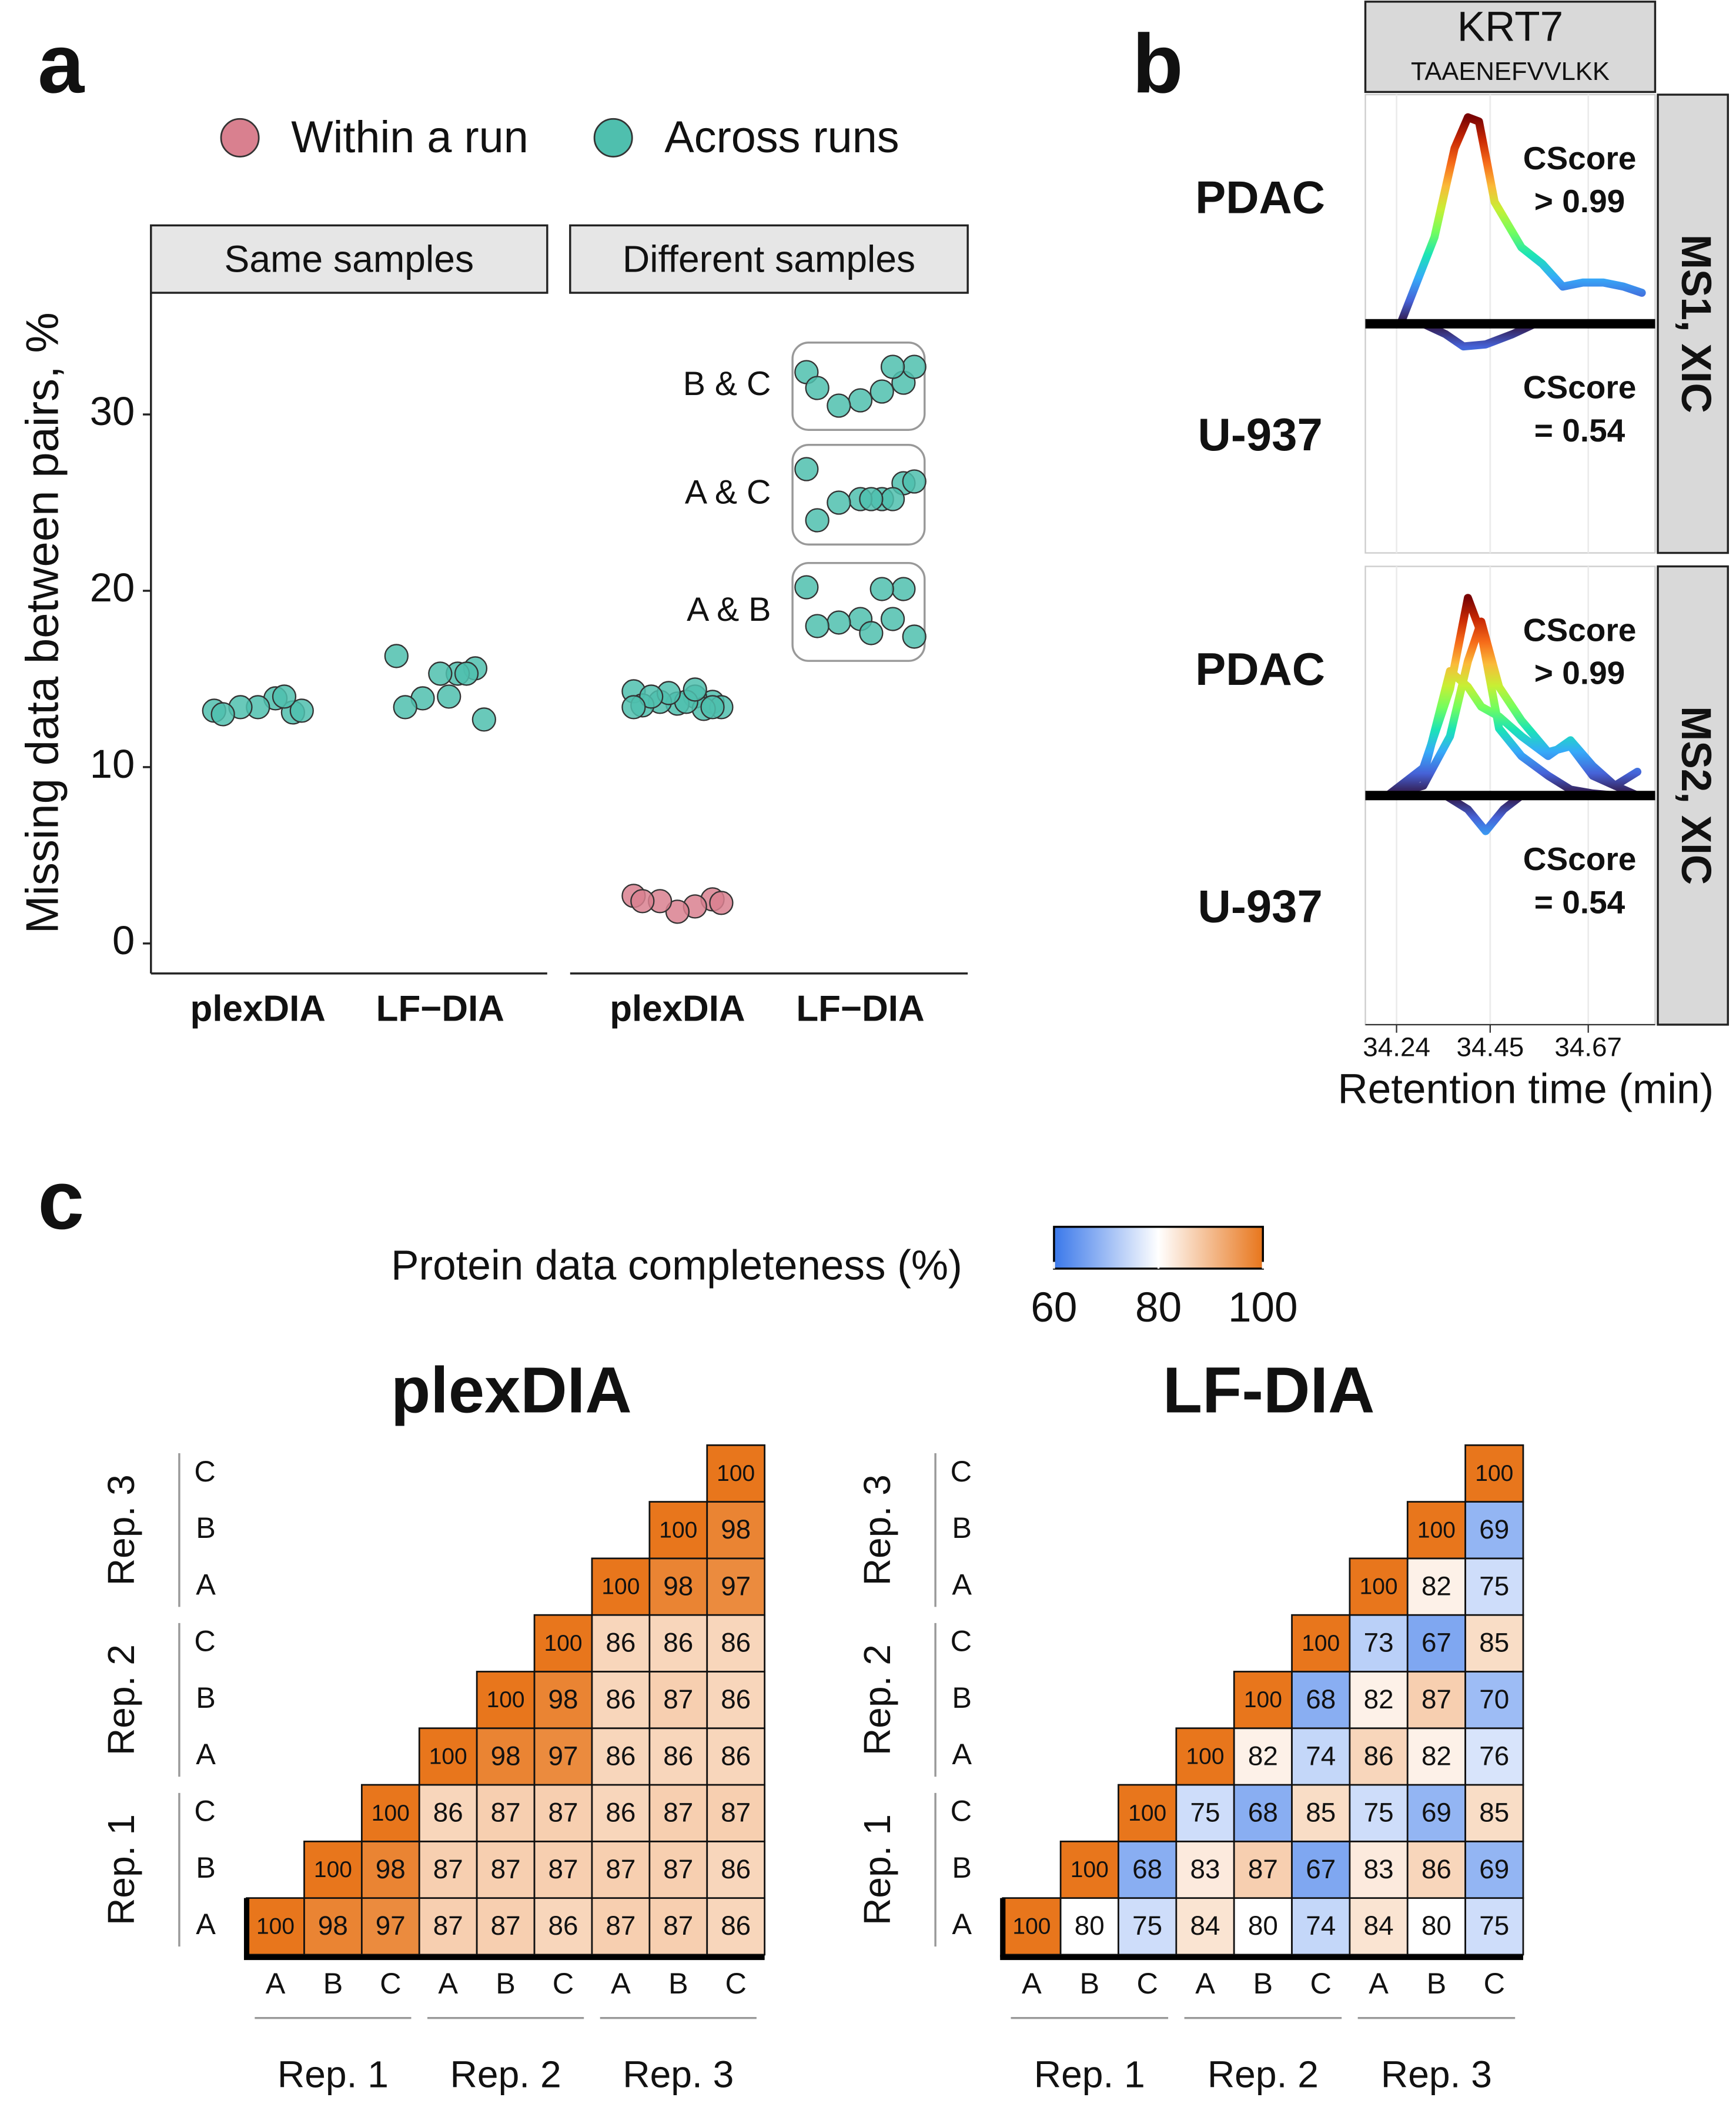 This screenshot has height=2114, width=1736. What do you see at coordinates (1321, 1755) in the screenshot?
I see `cell-label: 74` at bounding box center [1321, 1755].